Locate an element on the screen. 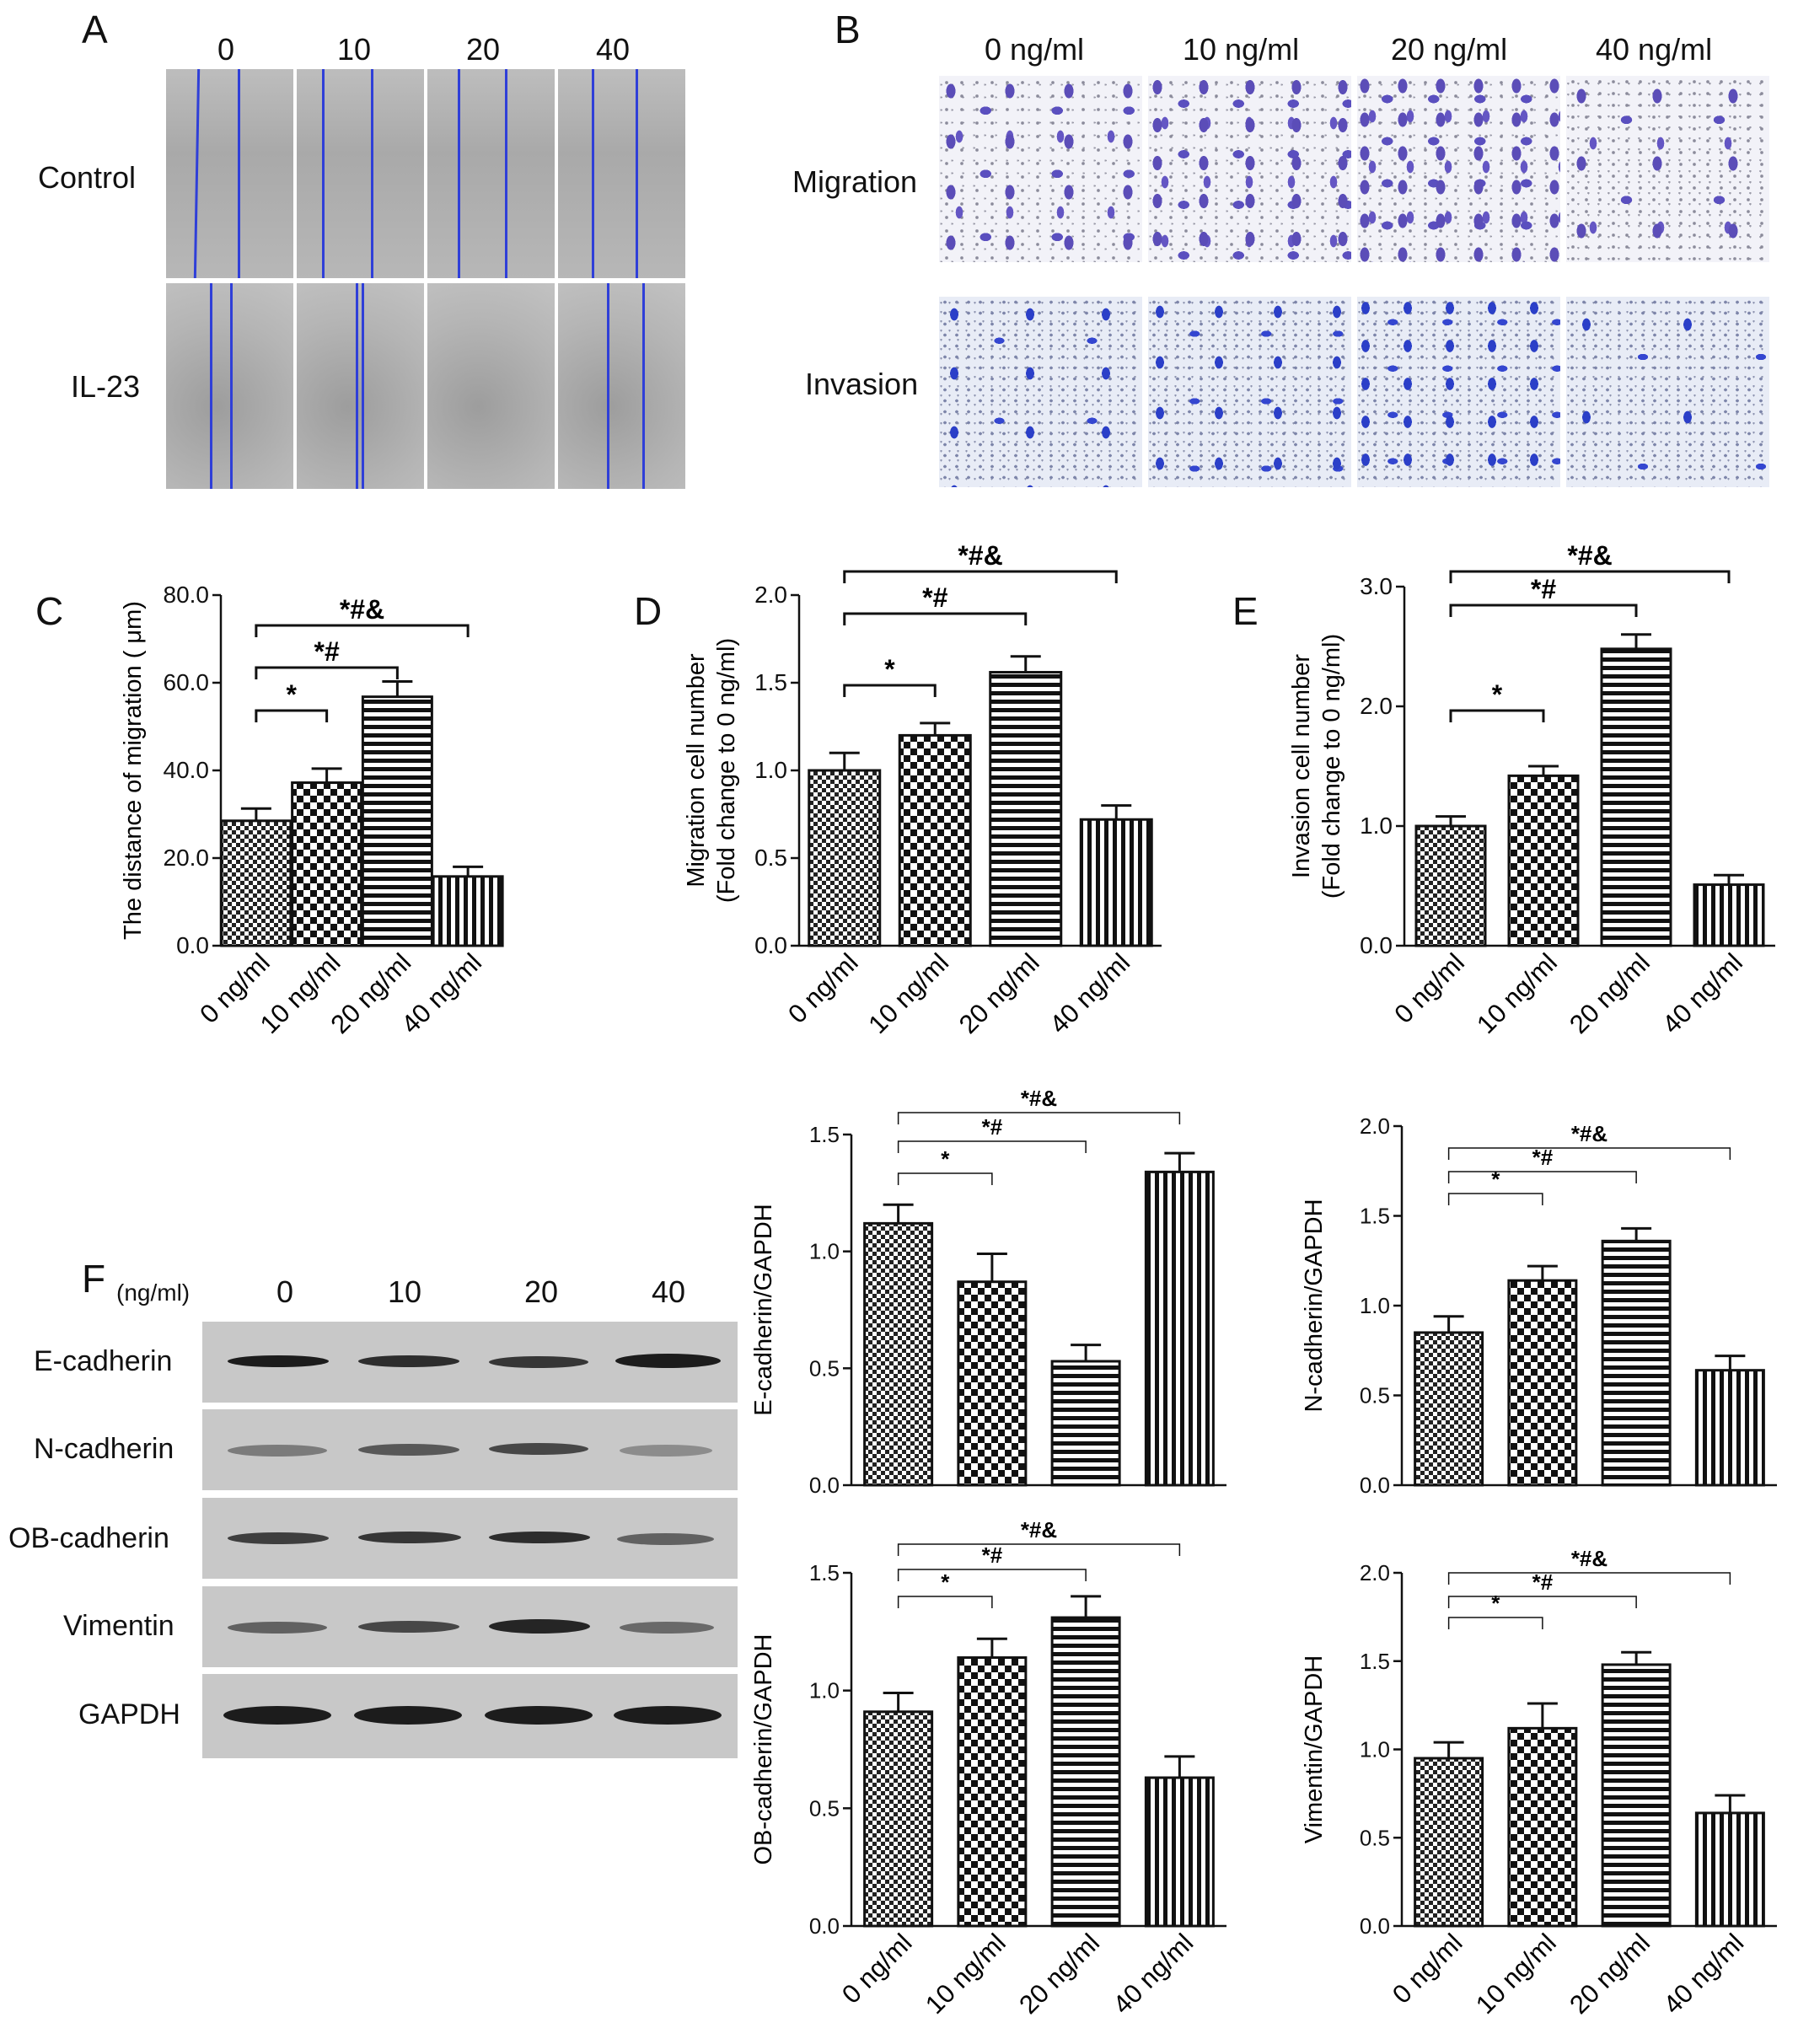  panel-a-row-control: Control is located at coordinates (87, 177).